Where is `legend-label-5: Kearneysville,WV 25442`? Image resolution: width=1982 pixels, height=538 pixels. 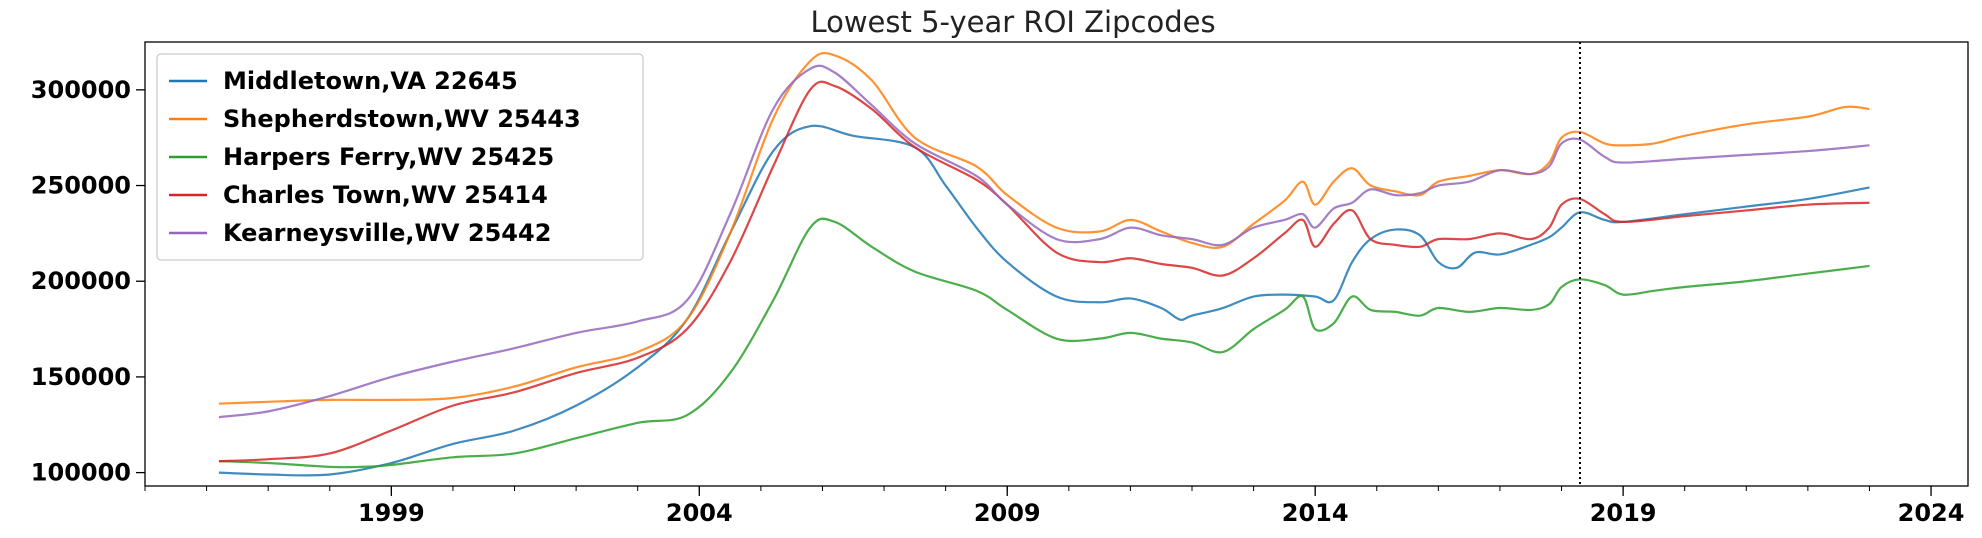
legend-label-5: Kearneysville,WV 25442 is located at coordinates (387, 233).